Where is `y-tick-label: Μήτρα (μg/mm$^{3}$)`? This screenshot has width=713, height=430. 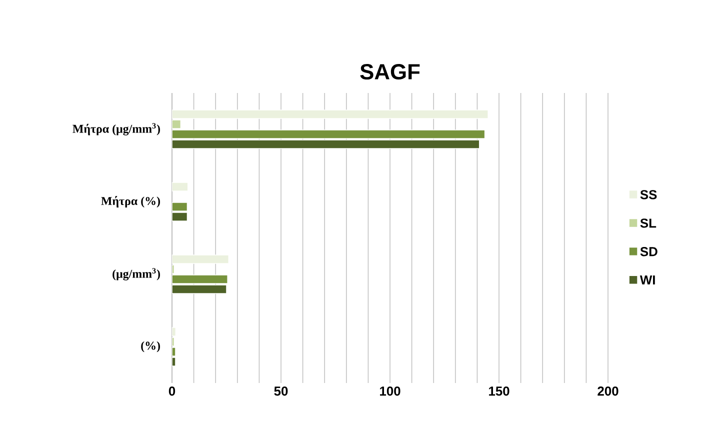
y-tick-label: Μήτρα (μg/mm$^{3}$) is located at coordinates (116, 129).